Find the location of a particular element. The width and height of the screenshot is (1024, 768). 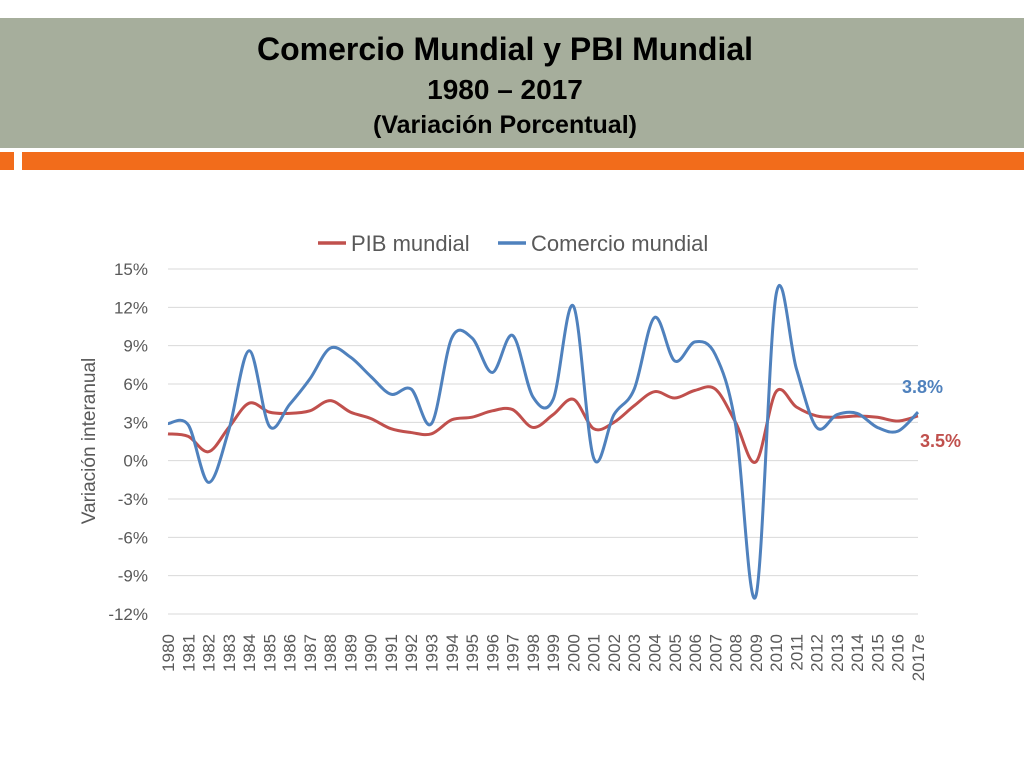

x-tick-label: 2015 is located at coordinates (877, 653).